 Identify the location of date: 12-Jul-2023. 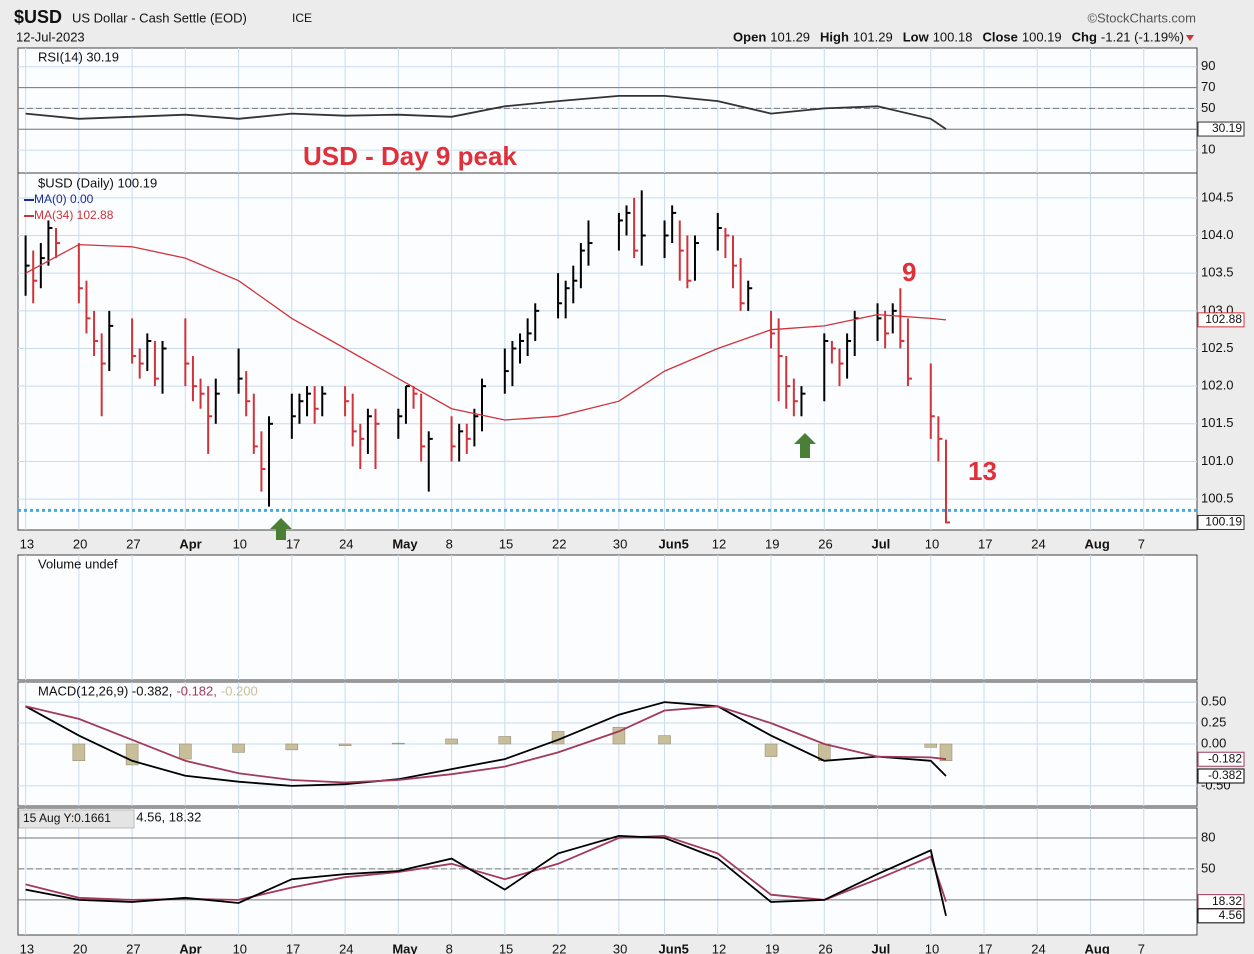
(50, 36).